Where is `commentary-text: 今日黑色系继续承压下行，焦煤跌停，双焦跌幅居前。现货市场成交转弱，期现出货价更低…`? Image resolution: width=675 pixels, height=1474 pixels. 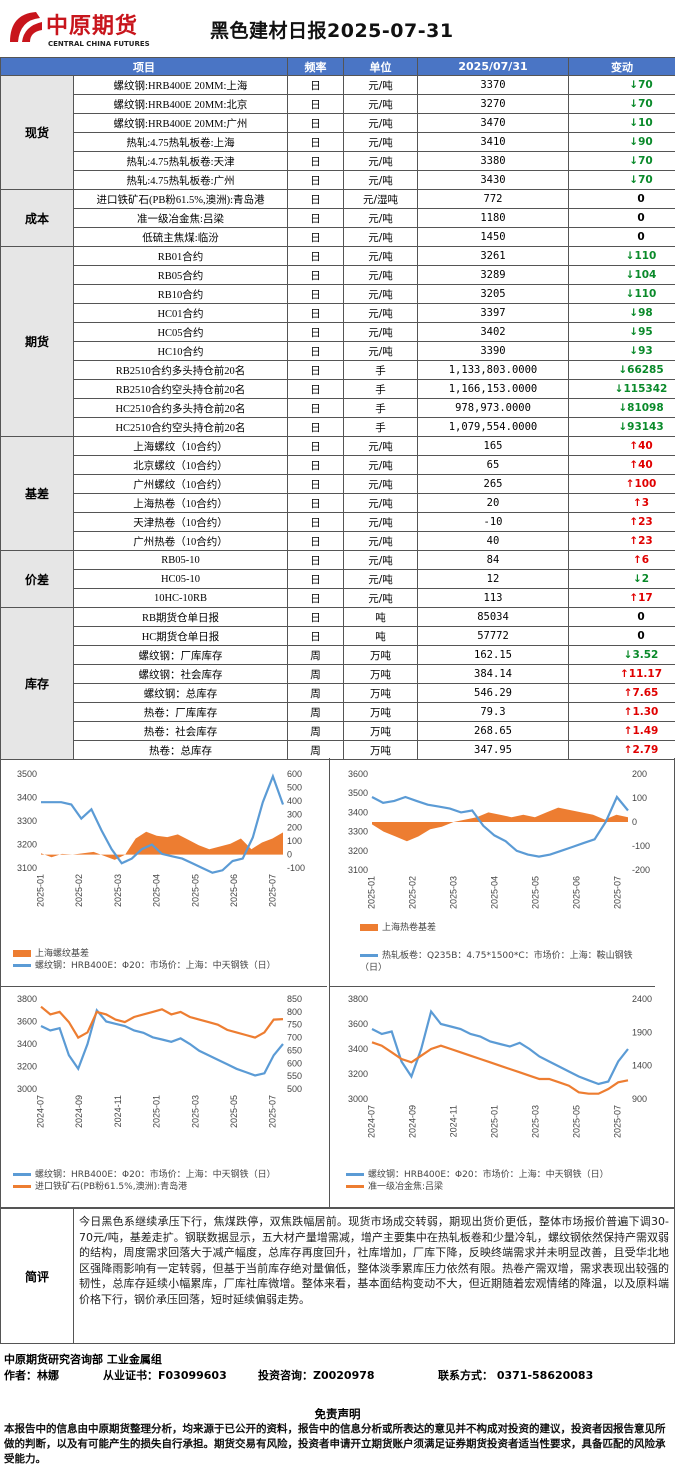
commentary-text: 今日黑色系继续承压下行，焦煤跌停，双焦跌幅居前。现货市场成交转弱，期现出货价更低… is located at coordinates (374, 1260).